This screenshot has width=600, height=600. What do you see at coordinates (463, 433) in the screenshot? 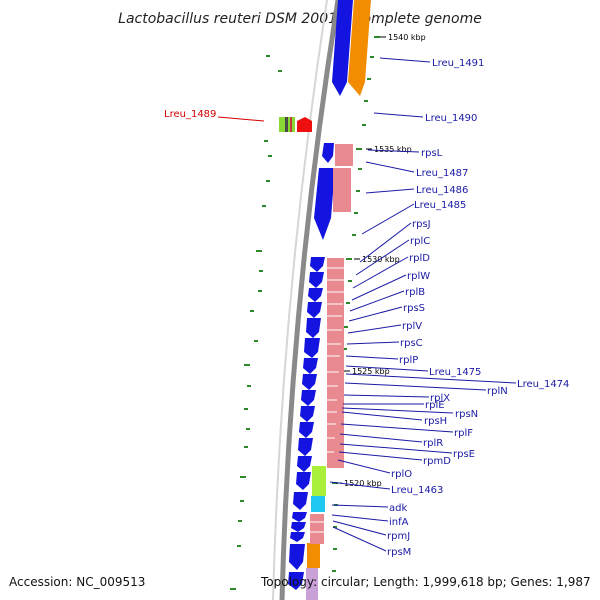
I see `gene-label: rplF` at bounding box center [463, 433].